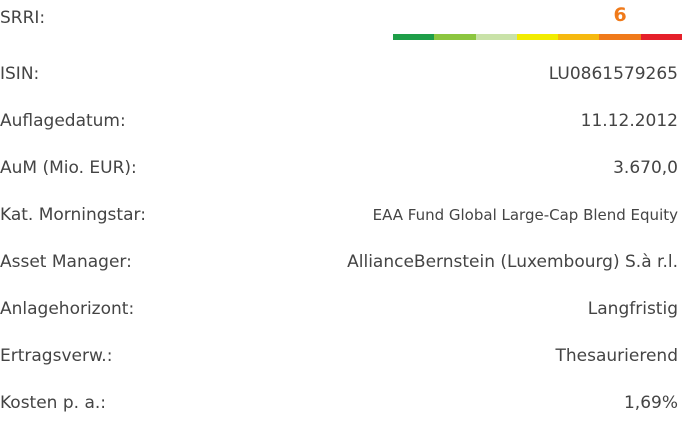 This screenshot has height=426, width=682. What do you see at coordinates (68, 167) in the screenshot?
I see `row-label: AuM (Mio. EUR):` at bounding box center [68, 167].